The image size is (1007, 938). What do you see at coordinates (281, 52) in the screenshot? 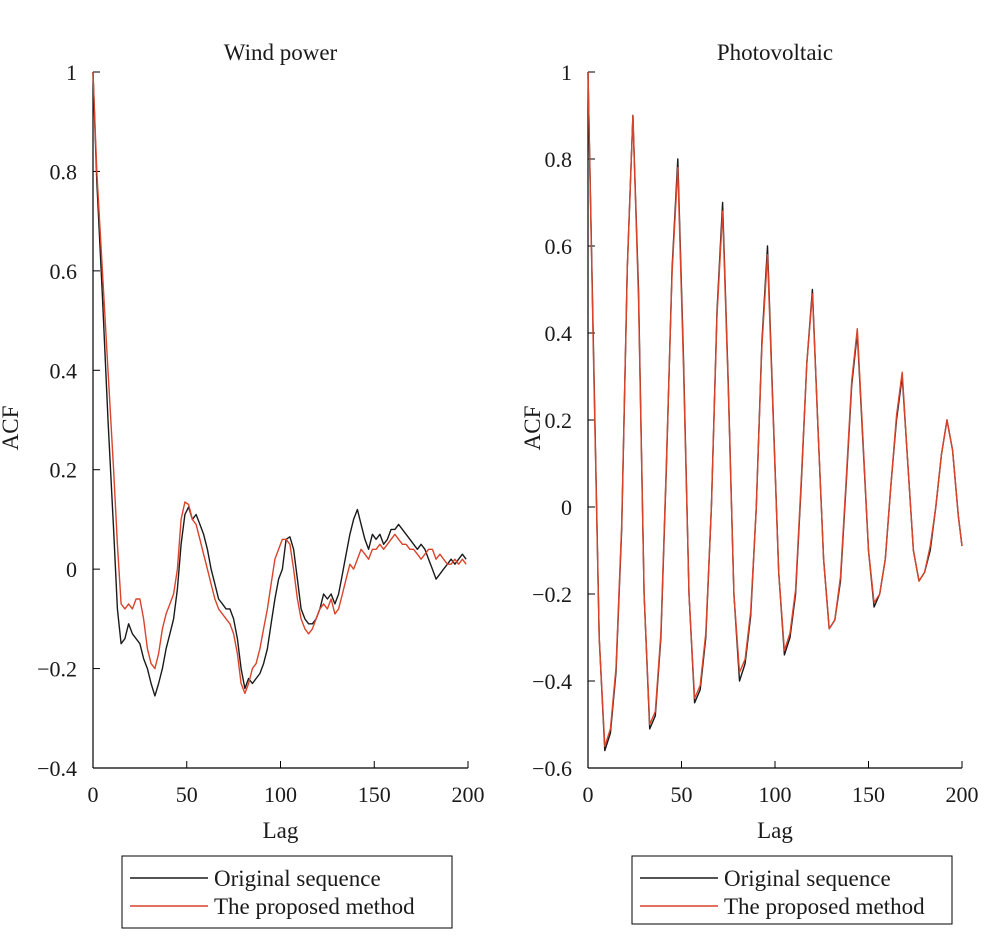
I see `chart-title: Wind power` at bounding box center [281, 52].